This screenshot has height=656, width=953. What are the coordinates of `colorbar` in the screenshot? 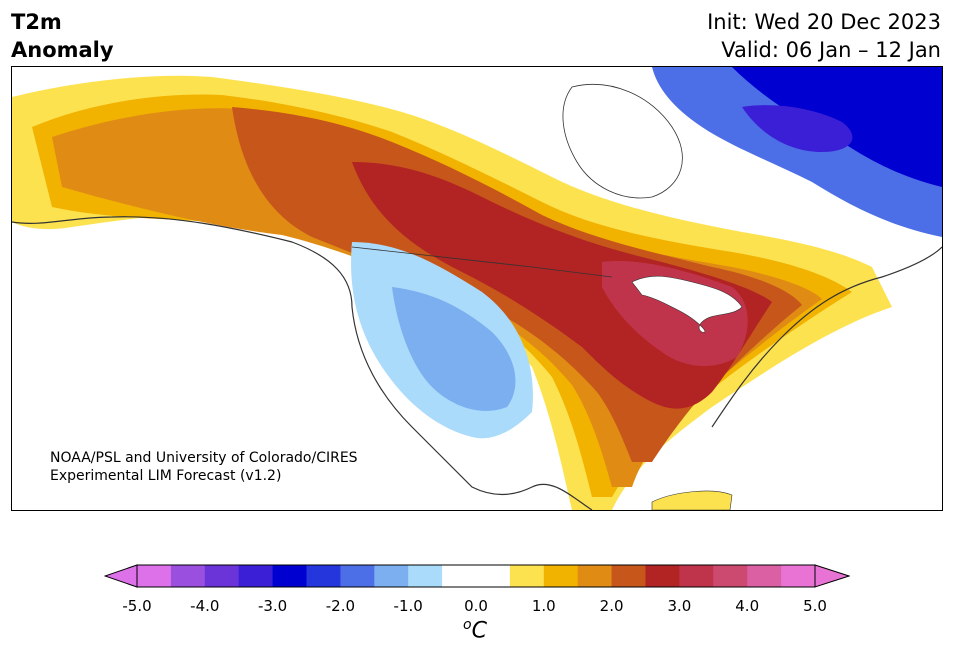 It's located at (477, 576).